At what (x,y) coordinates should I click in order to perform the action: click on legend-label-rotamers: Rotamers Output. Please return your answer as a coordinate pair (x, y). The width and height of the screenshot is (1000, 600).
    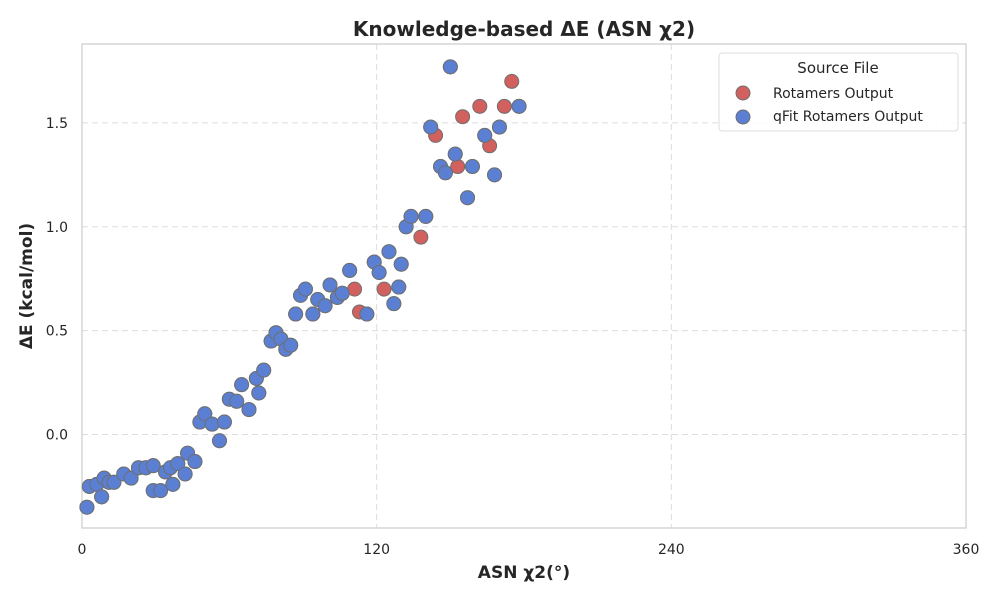
    Looking at the image, I should click on (833, 94).